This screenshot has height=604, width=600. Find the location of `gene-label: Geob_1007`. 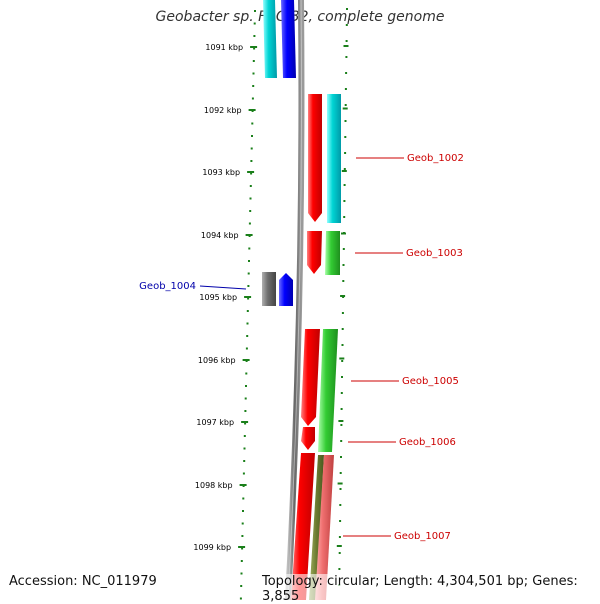

gene-label: Geob_1007 is located at coordinates (422, 536).